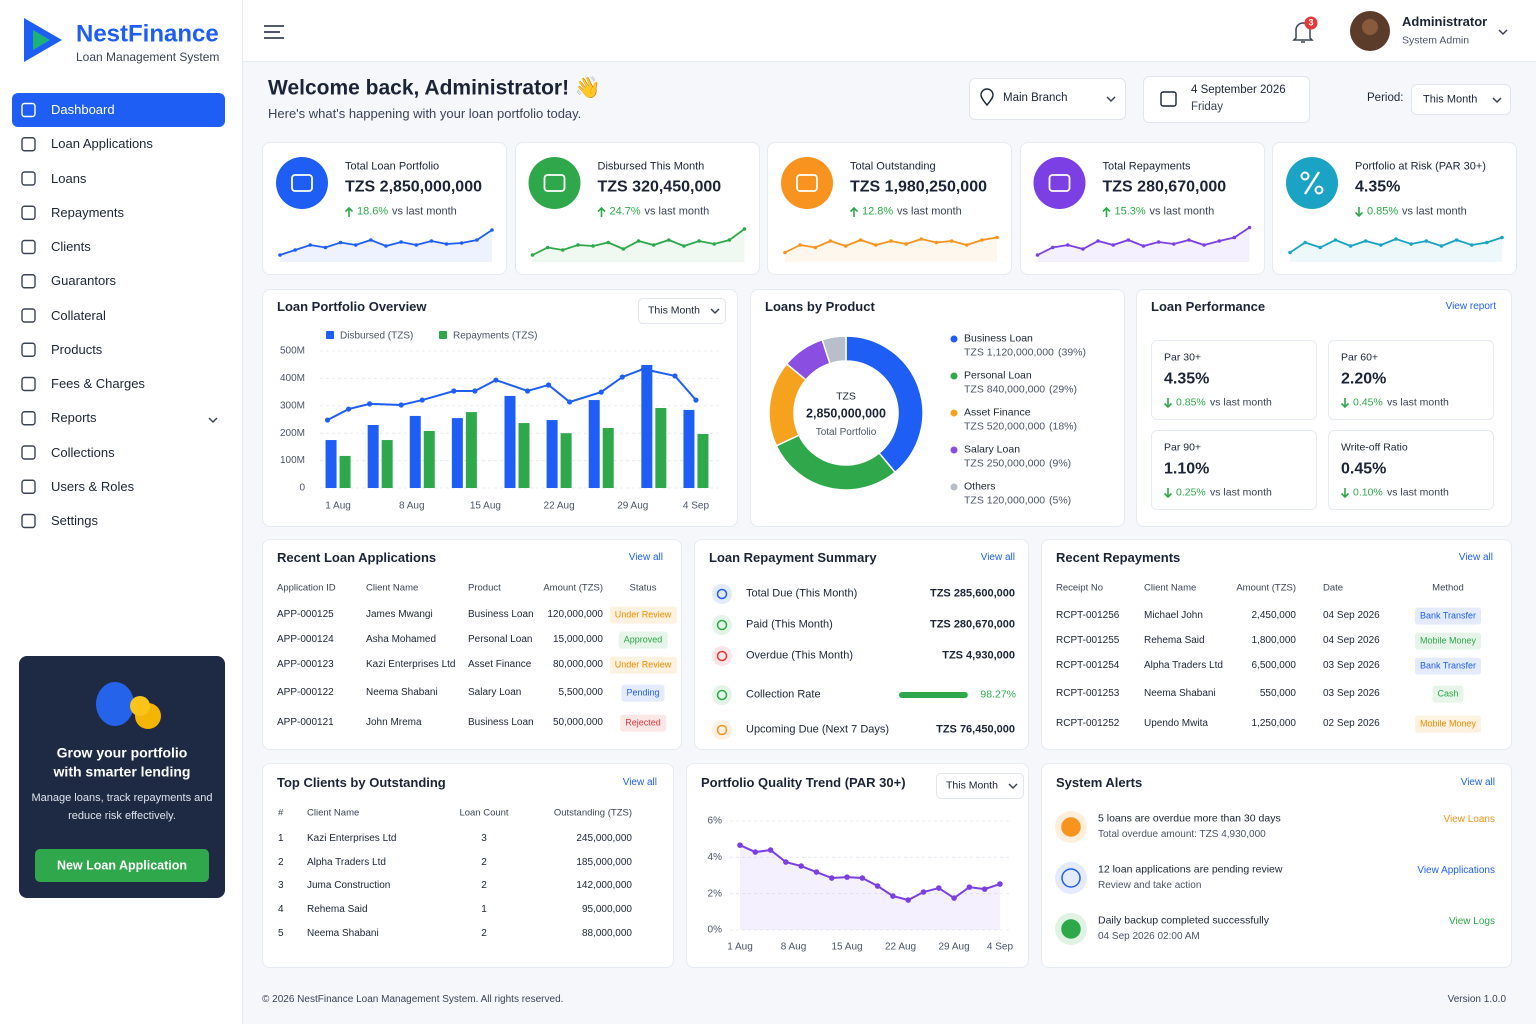  I want to click on table-cell: 3, so click(484, 838).